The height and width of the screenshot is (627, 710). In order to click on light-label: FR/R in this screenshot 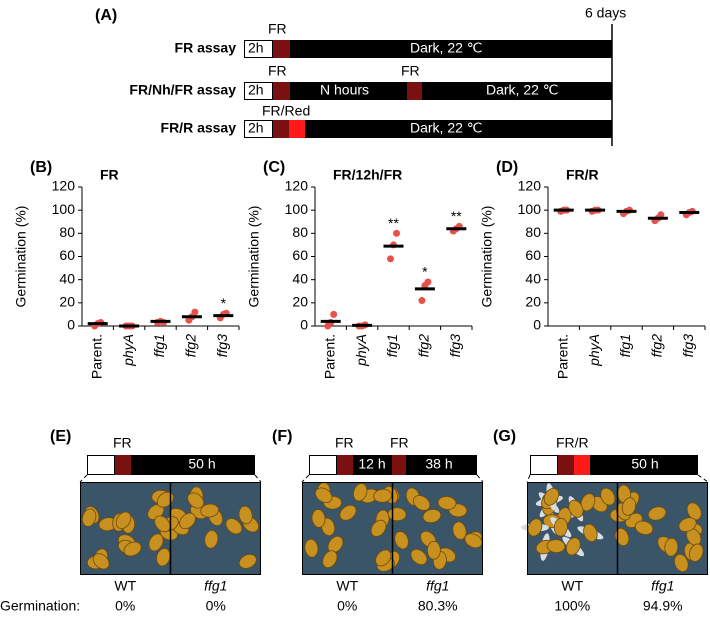, I will do `click(572, 443)`.